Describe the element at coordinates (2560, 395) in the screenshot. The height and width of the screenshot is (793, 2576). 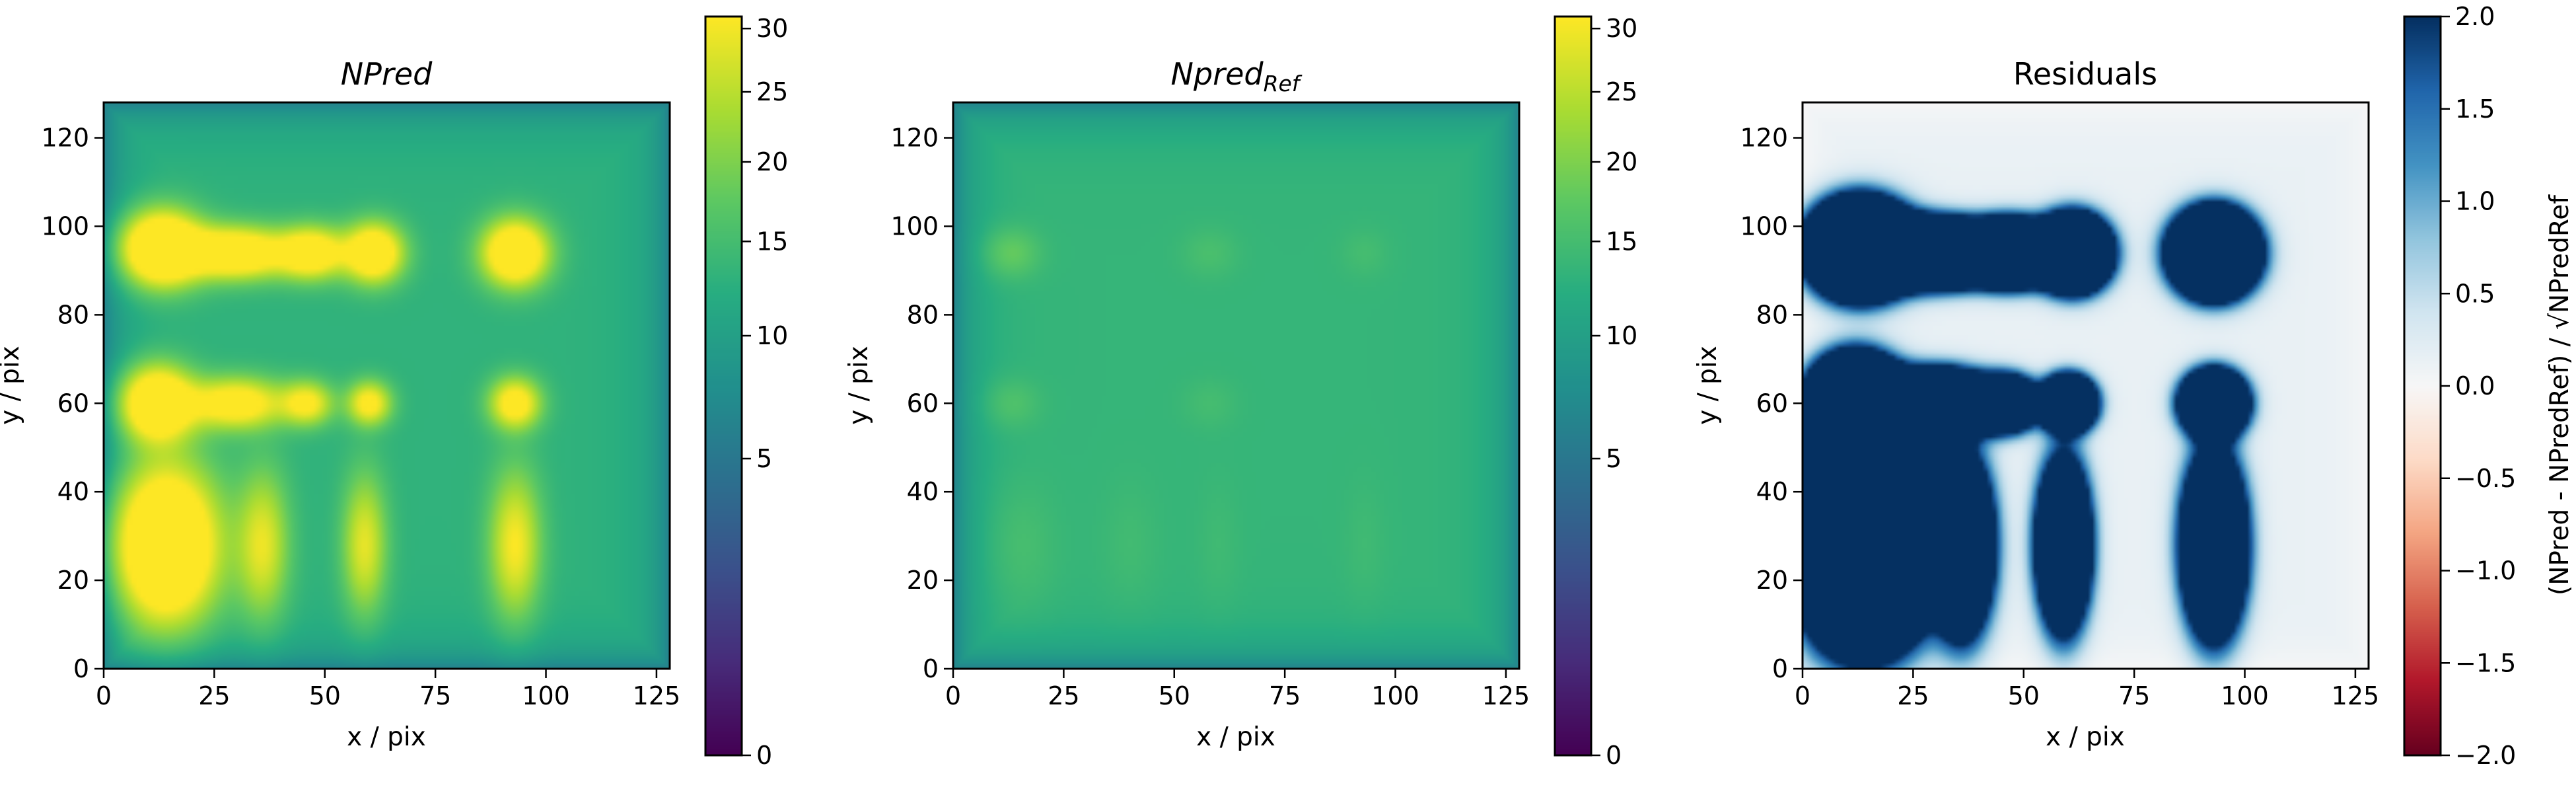
I see `colorbar-label: (NPred - NPredRef) / √NPredRef` at that location.